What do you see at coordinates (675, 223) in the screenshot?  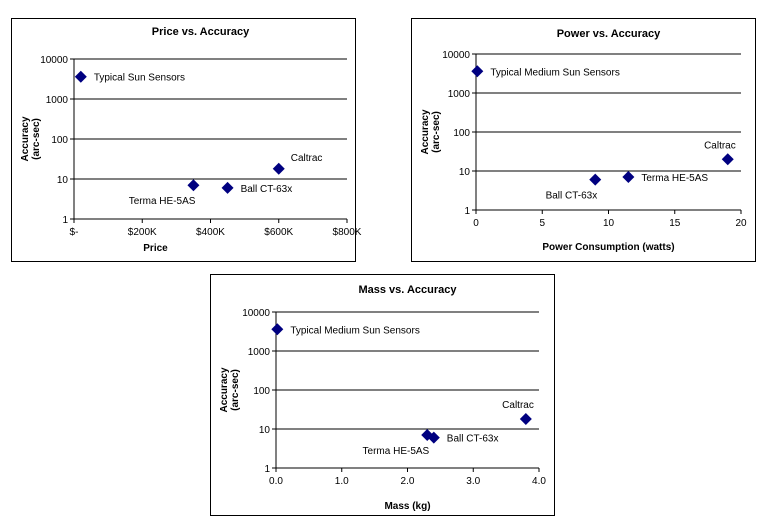 I see `x-tick-label: 15` at bounding box center [675, 223].